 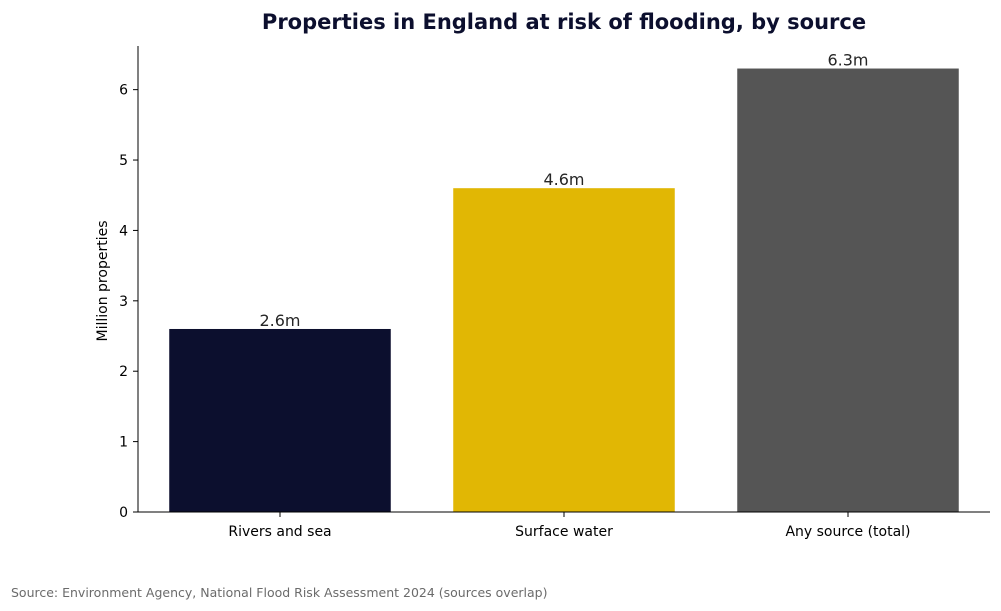 I want to click on data-label-1: 2.6m, so click(x=279, y=320).